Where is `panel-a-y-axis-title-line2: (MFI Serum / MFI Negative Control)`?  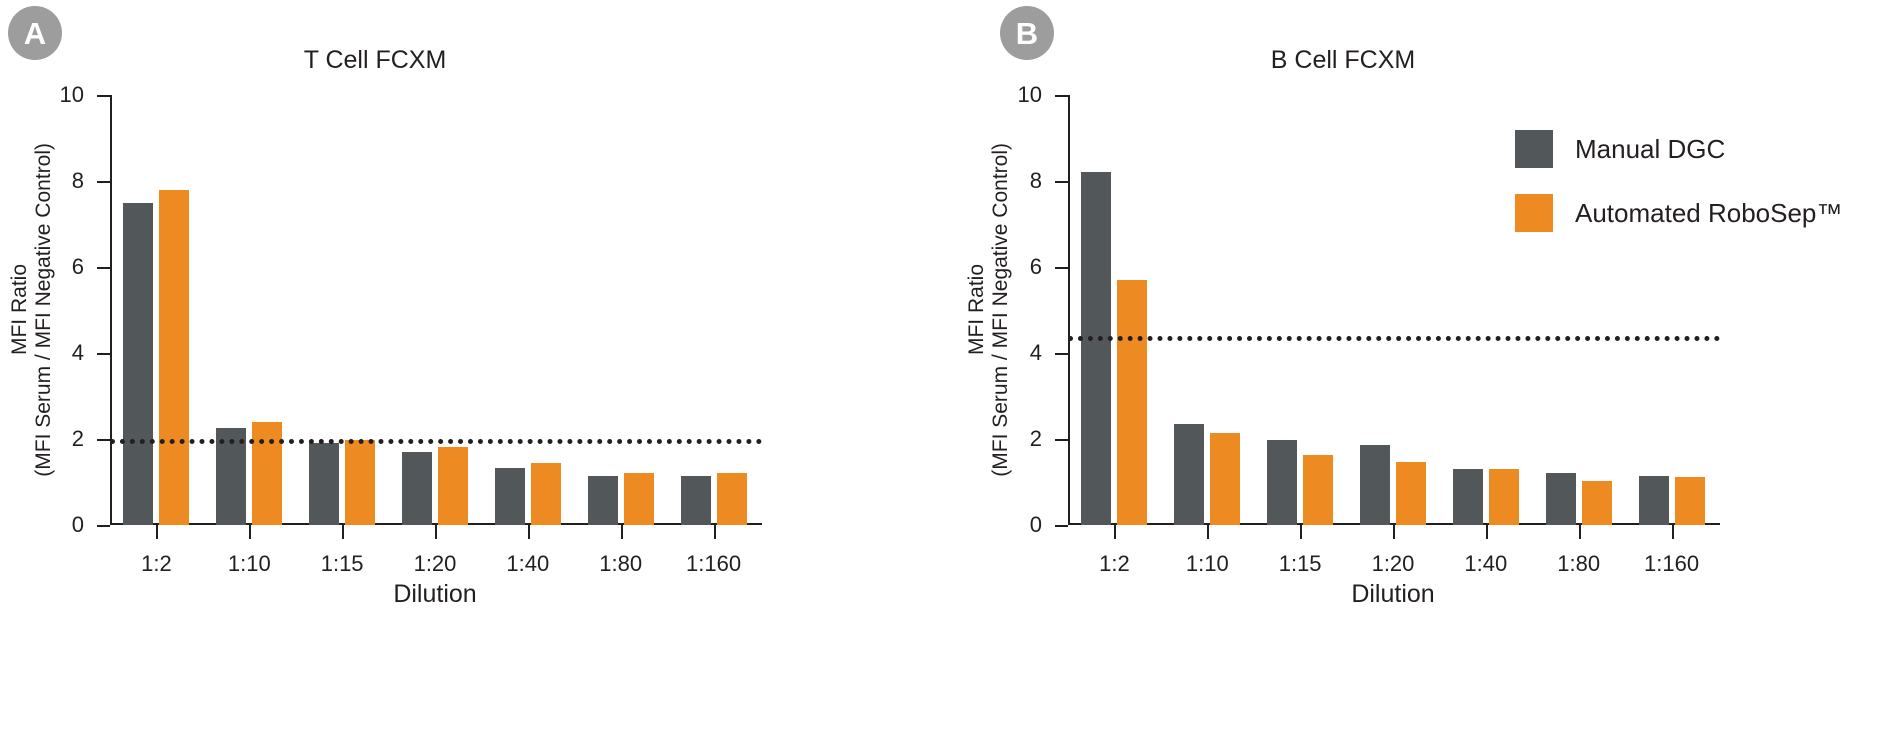
panel-a-y-axis-title-line2: (MFI Serum / MFI Negative Control) is located at coordinates (43, 310).